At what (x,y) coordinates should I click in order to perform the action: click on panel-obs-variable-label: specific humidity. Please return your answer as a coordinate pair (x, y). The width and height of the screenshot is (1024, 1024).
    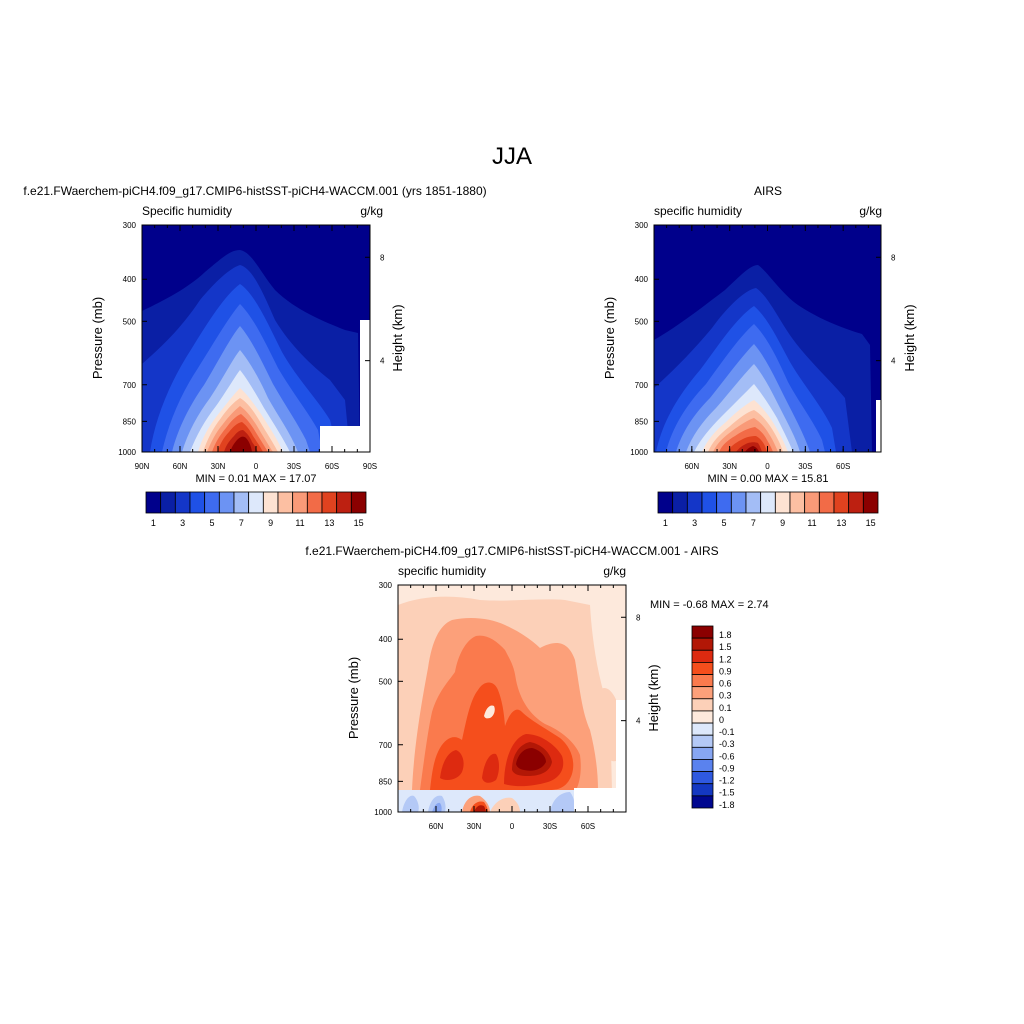
    Looking at the image, I should click on (698, 211).